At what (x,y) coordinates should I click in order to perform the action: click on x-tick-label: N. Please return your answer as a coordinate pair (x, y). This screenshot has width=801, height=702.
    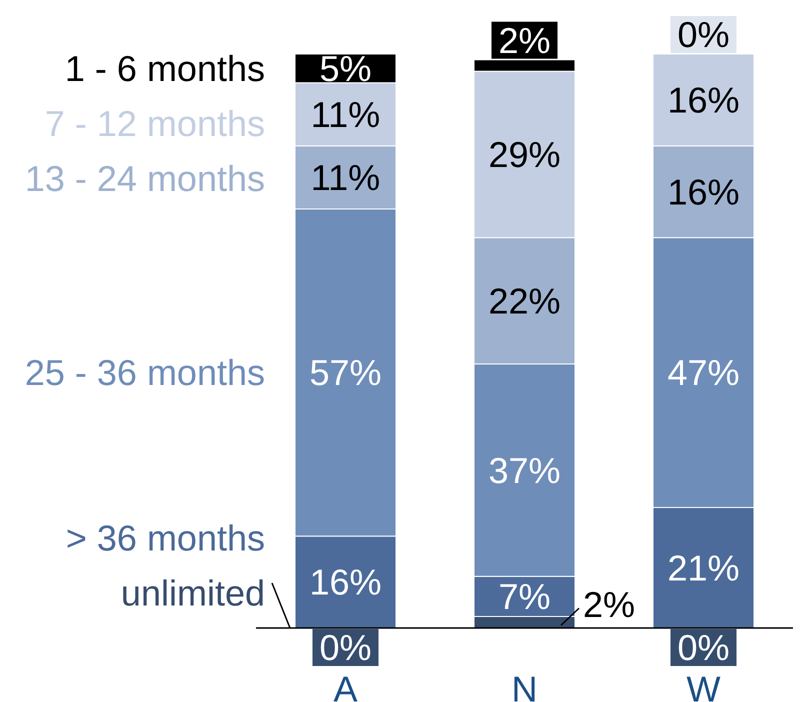
    Looking at the image, I should click on (525, 685).